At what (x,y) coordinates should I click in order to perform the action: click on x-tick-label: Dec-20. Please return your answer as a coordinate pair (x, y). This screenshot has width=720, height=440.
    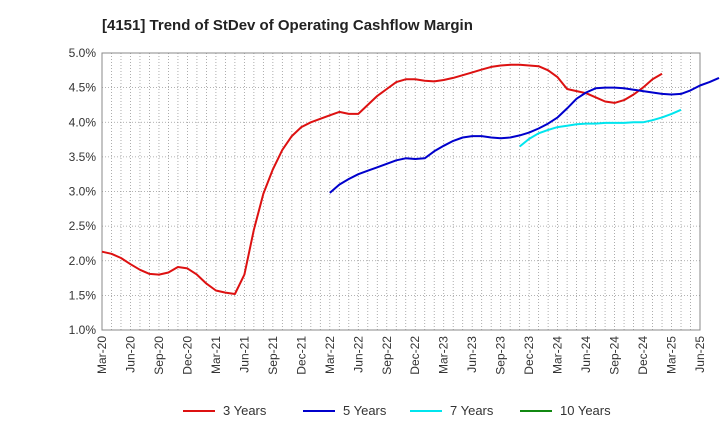
    Looking at the image, I should click on (187, 355).